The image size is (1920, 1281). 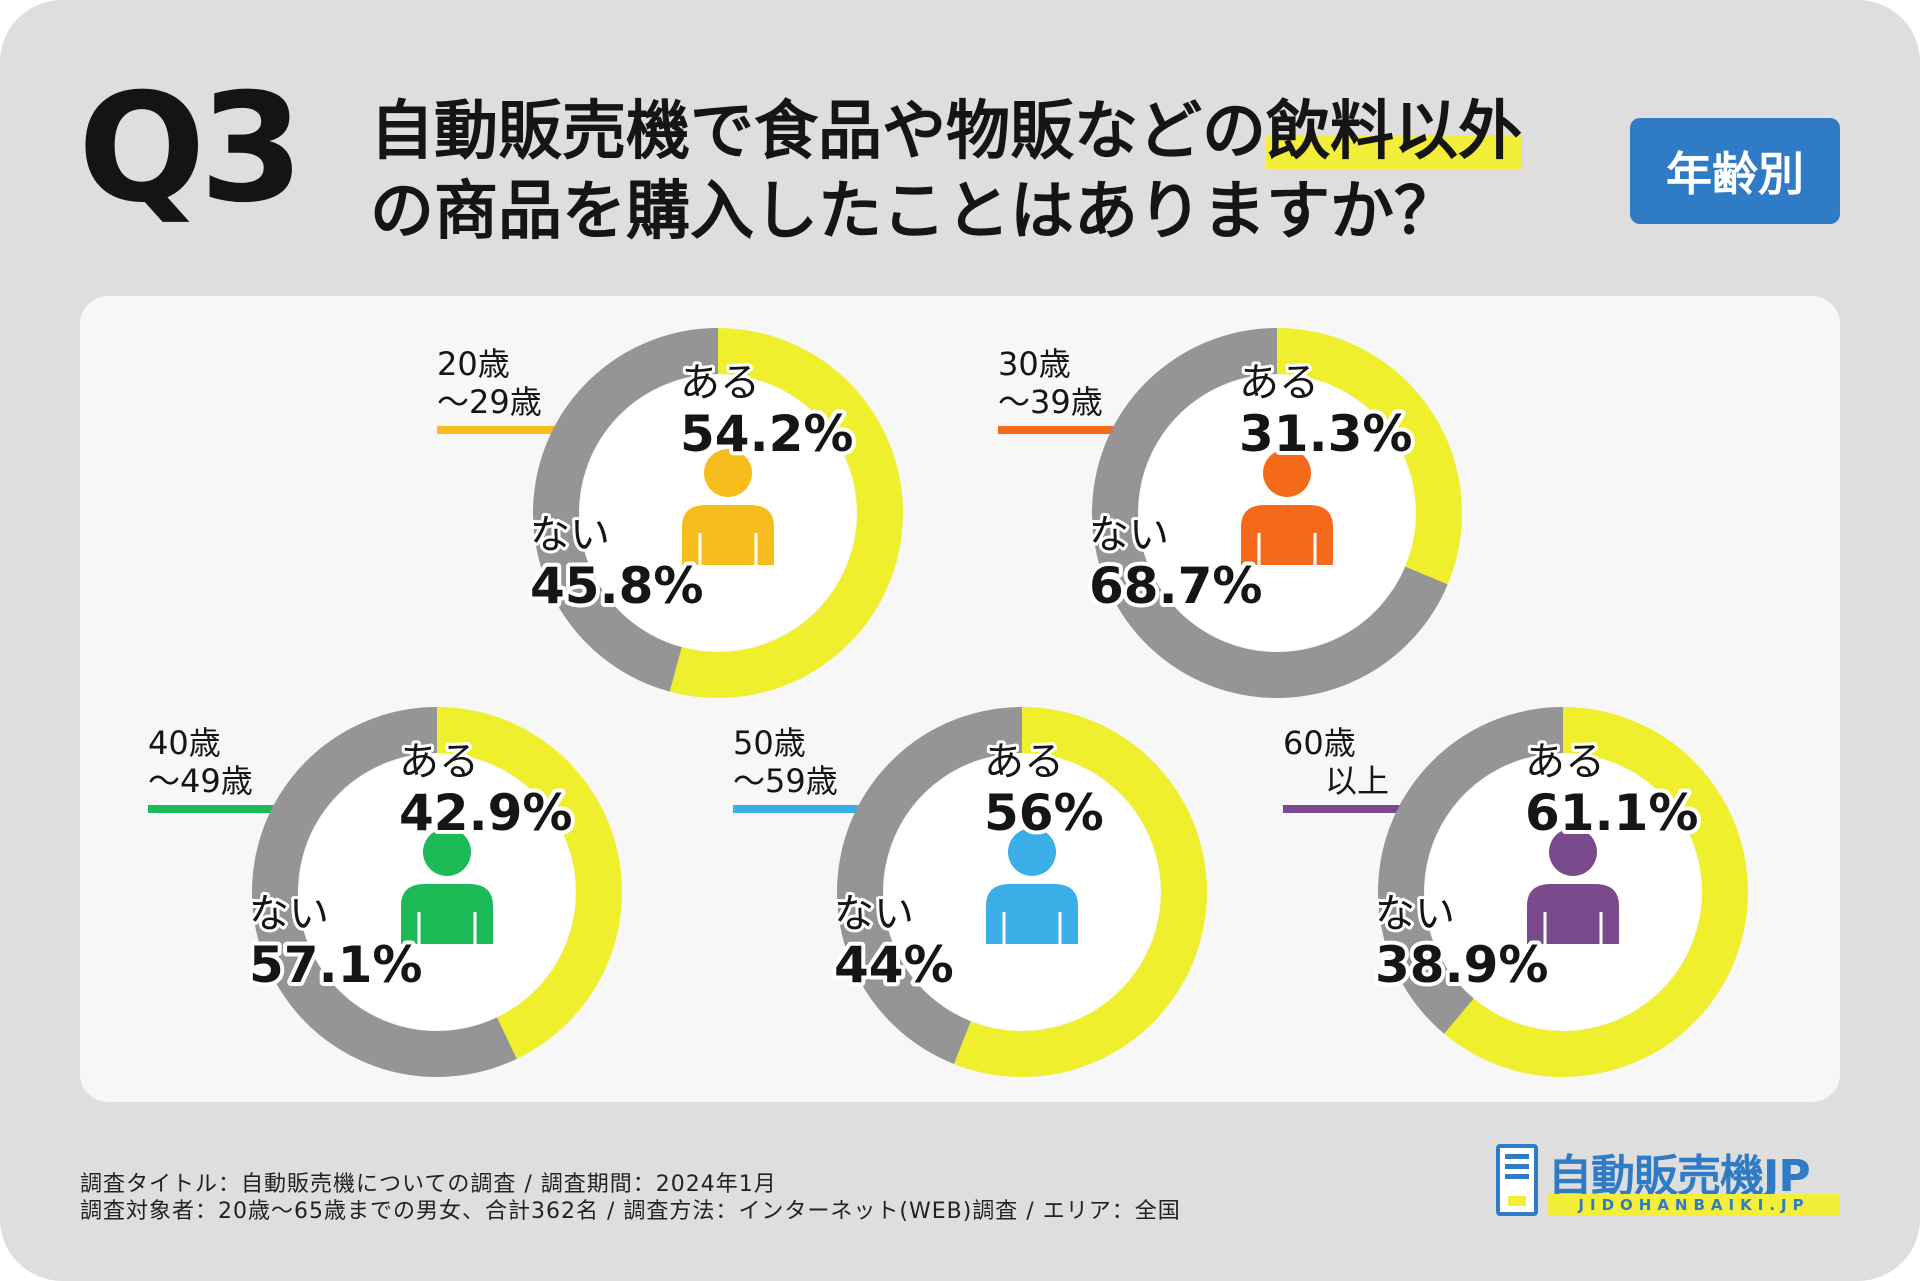 I want to click on age-category-badge: 年齢別, so click(x=1735, y=171).